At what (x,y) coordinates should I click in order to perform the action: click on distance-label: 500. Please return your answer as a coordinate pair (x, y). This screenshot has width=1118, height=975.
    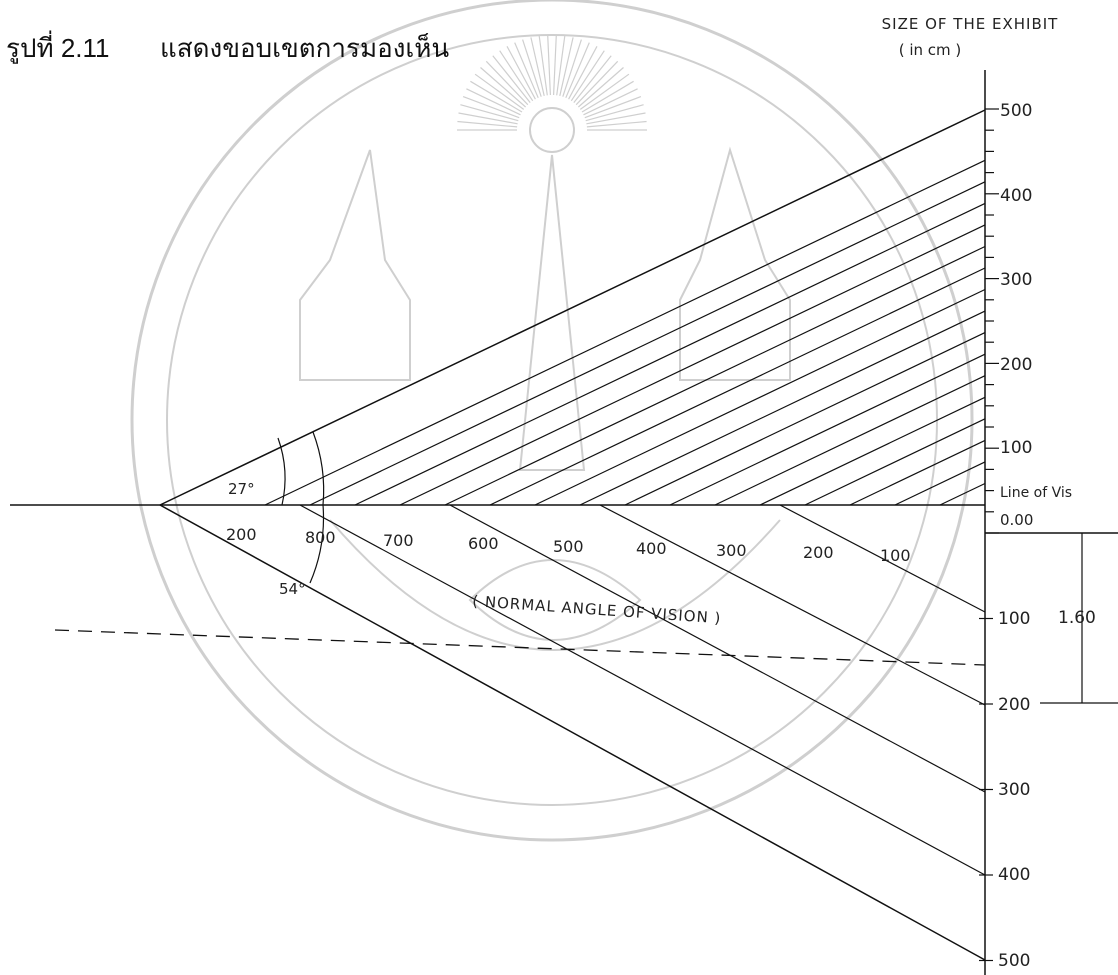
    Looking at the image, I should click on (568, 546).